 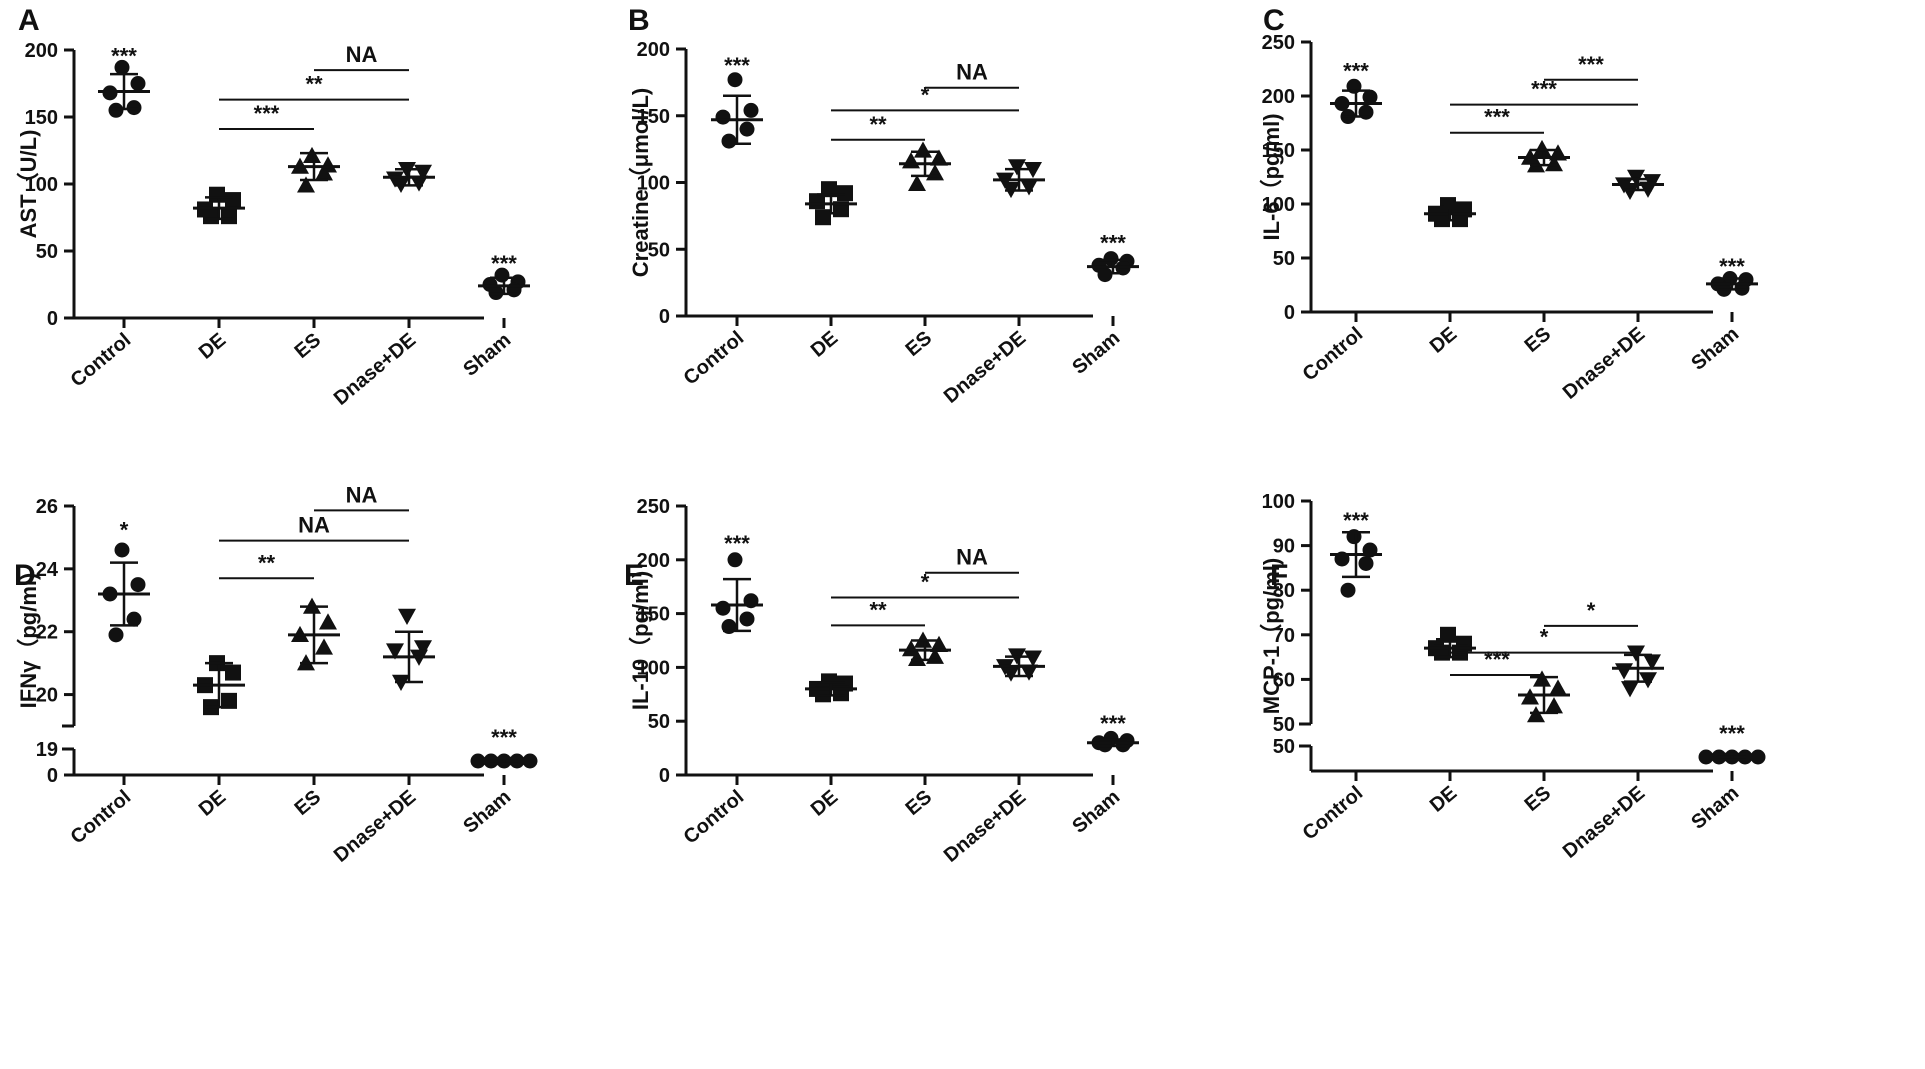 What do you see at coordinates (28, 641) in the screenshot?
I see `y-axis-label: IFNγ（pg/ml)` at bounding box center [28, 641].